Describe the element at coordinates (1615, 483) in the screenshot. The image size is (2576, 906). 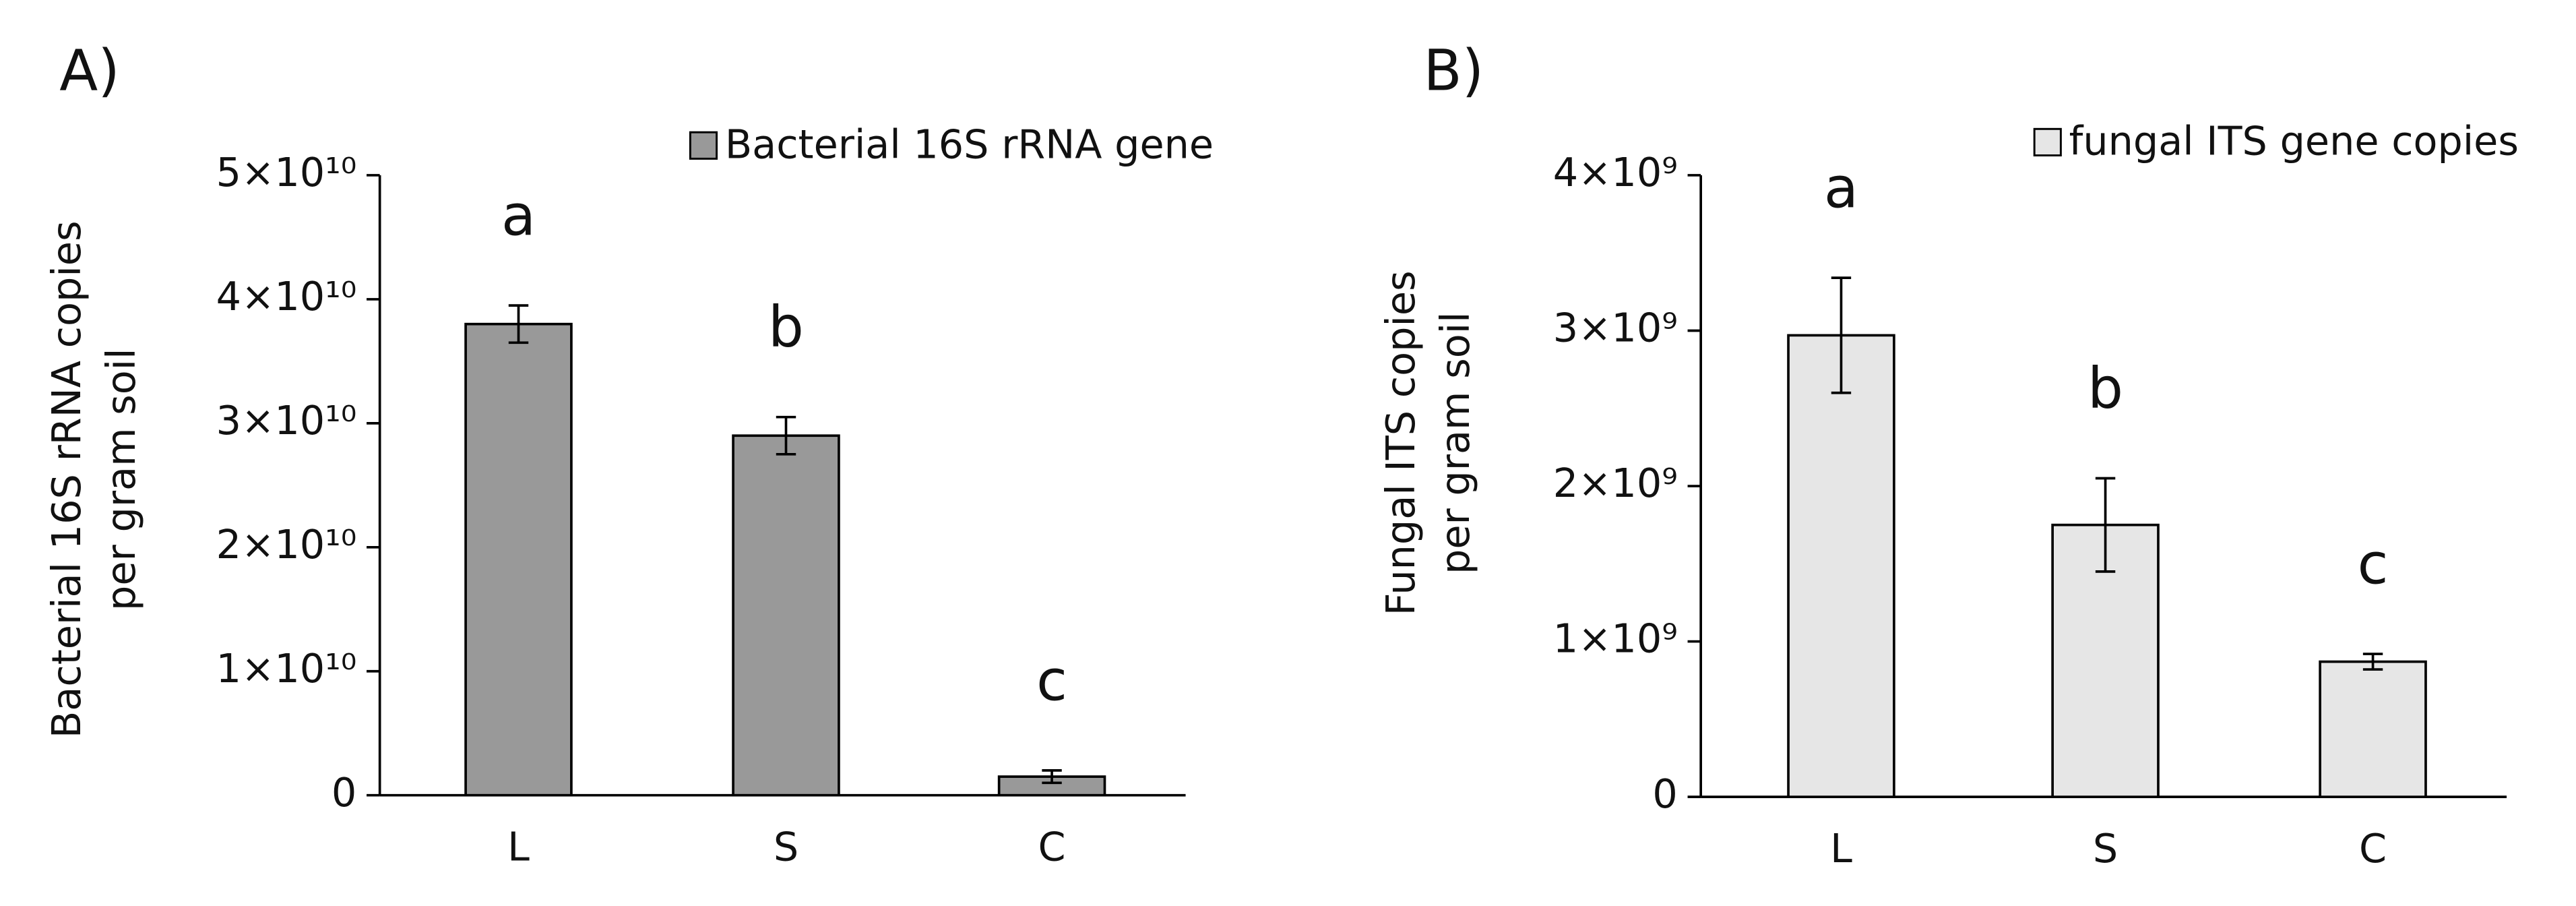
I see `y-tick-label: 2×10⁹` at that location.